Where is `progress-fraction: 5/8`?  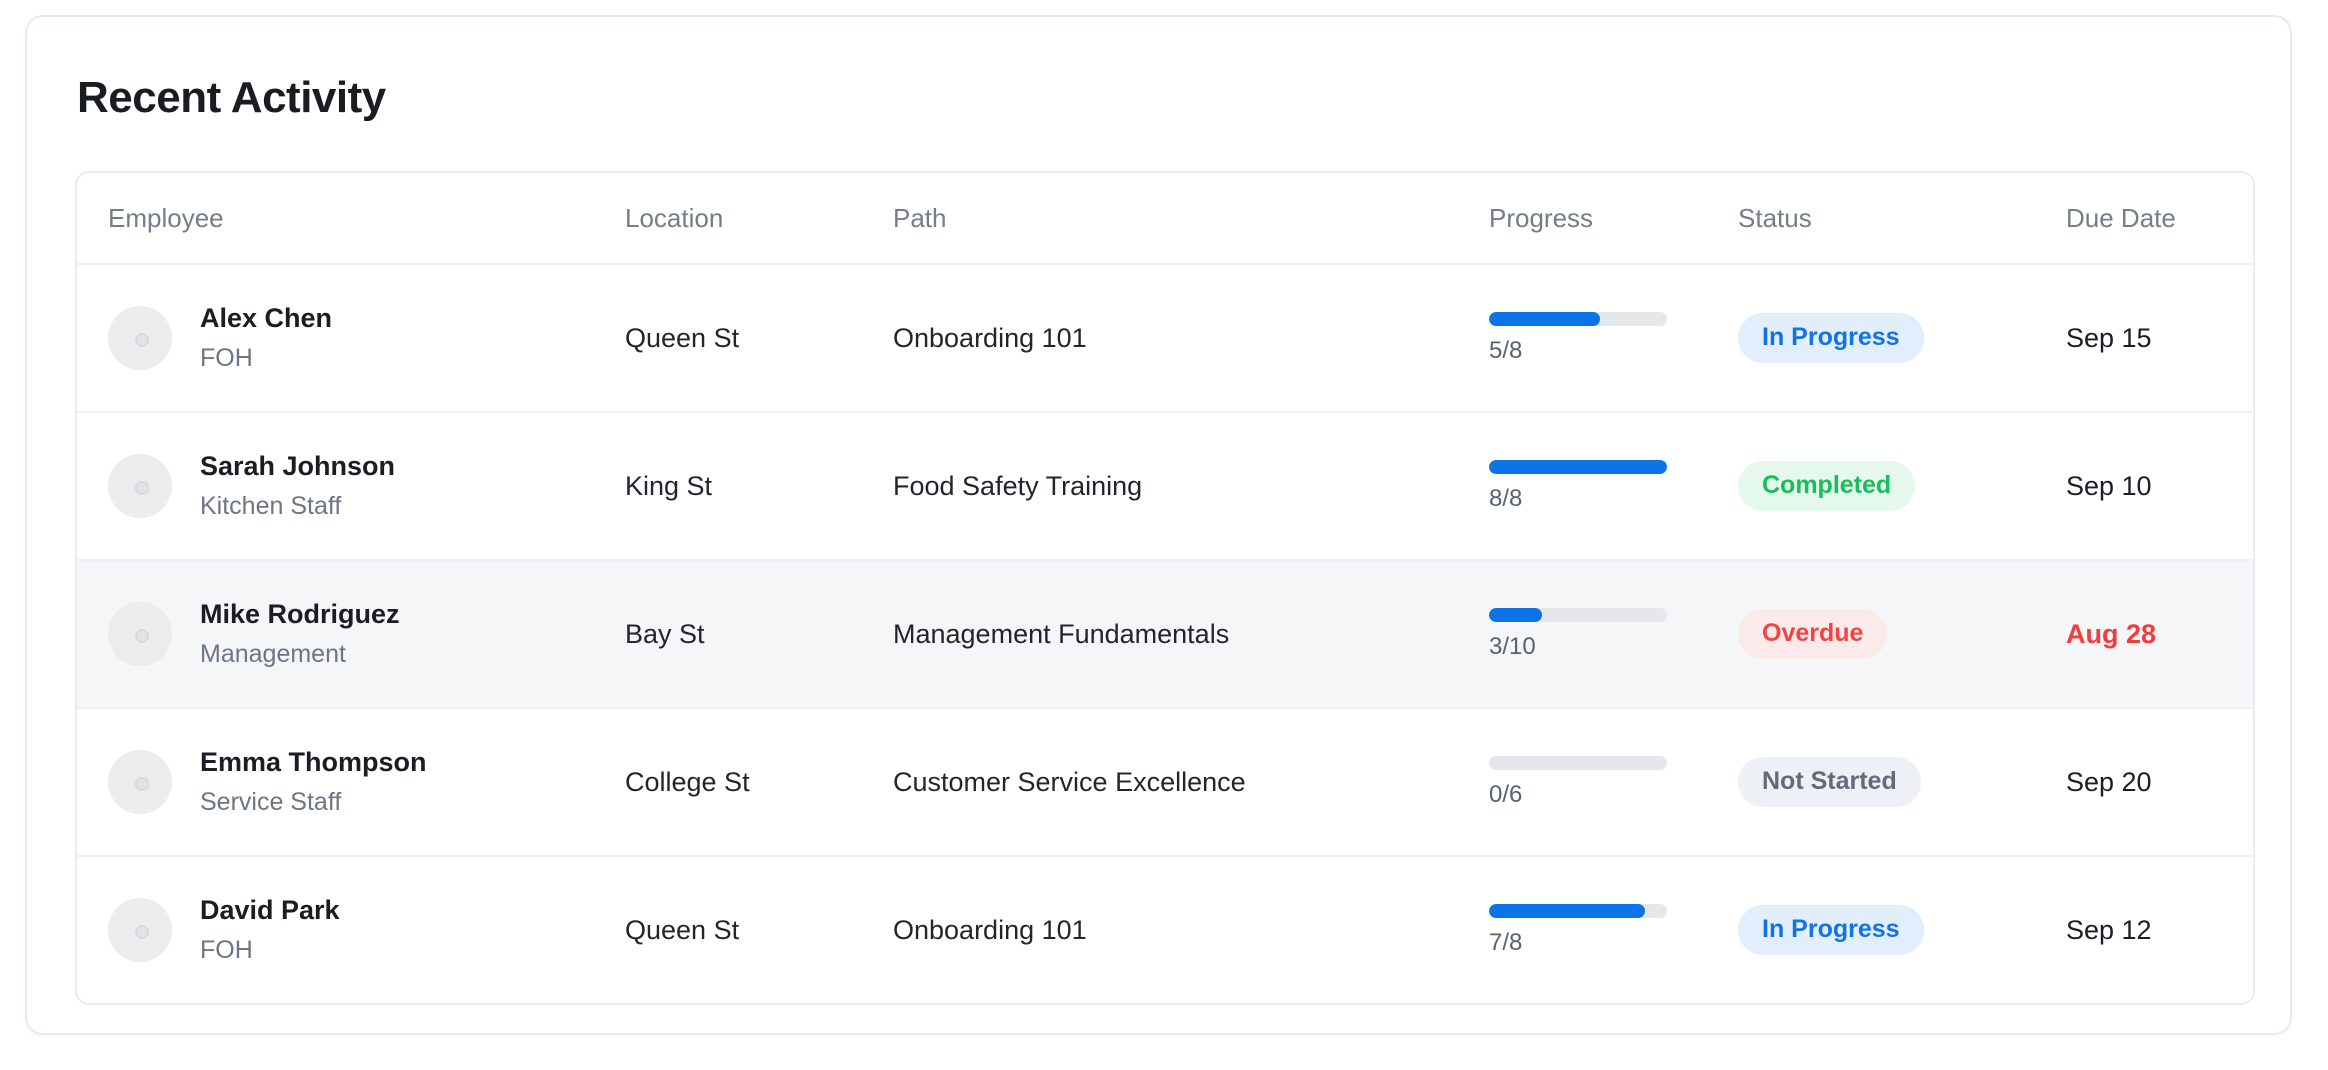
progress-fraction: 5/8 is located at coordinates (1506, 350).